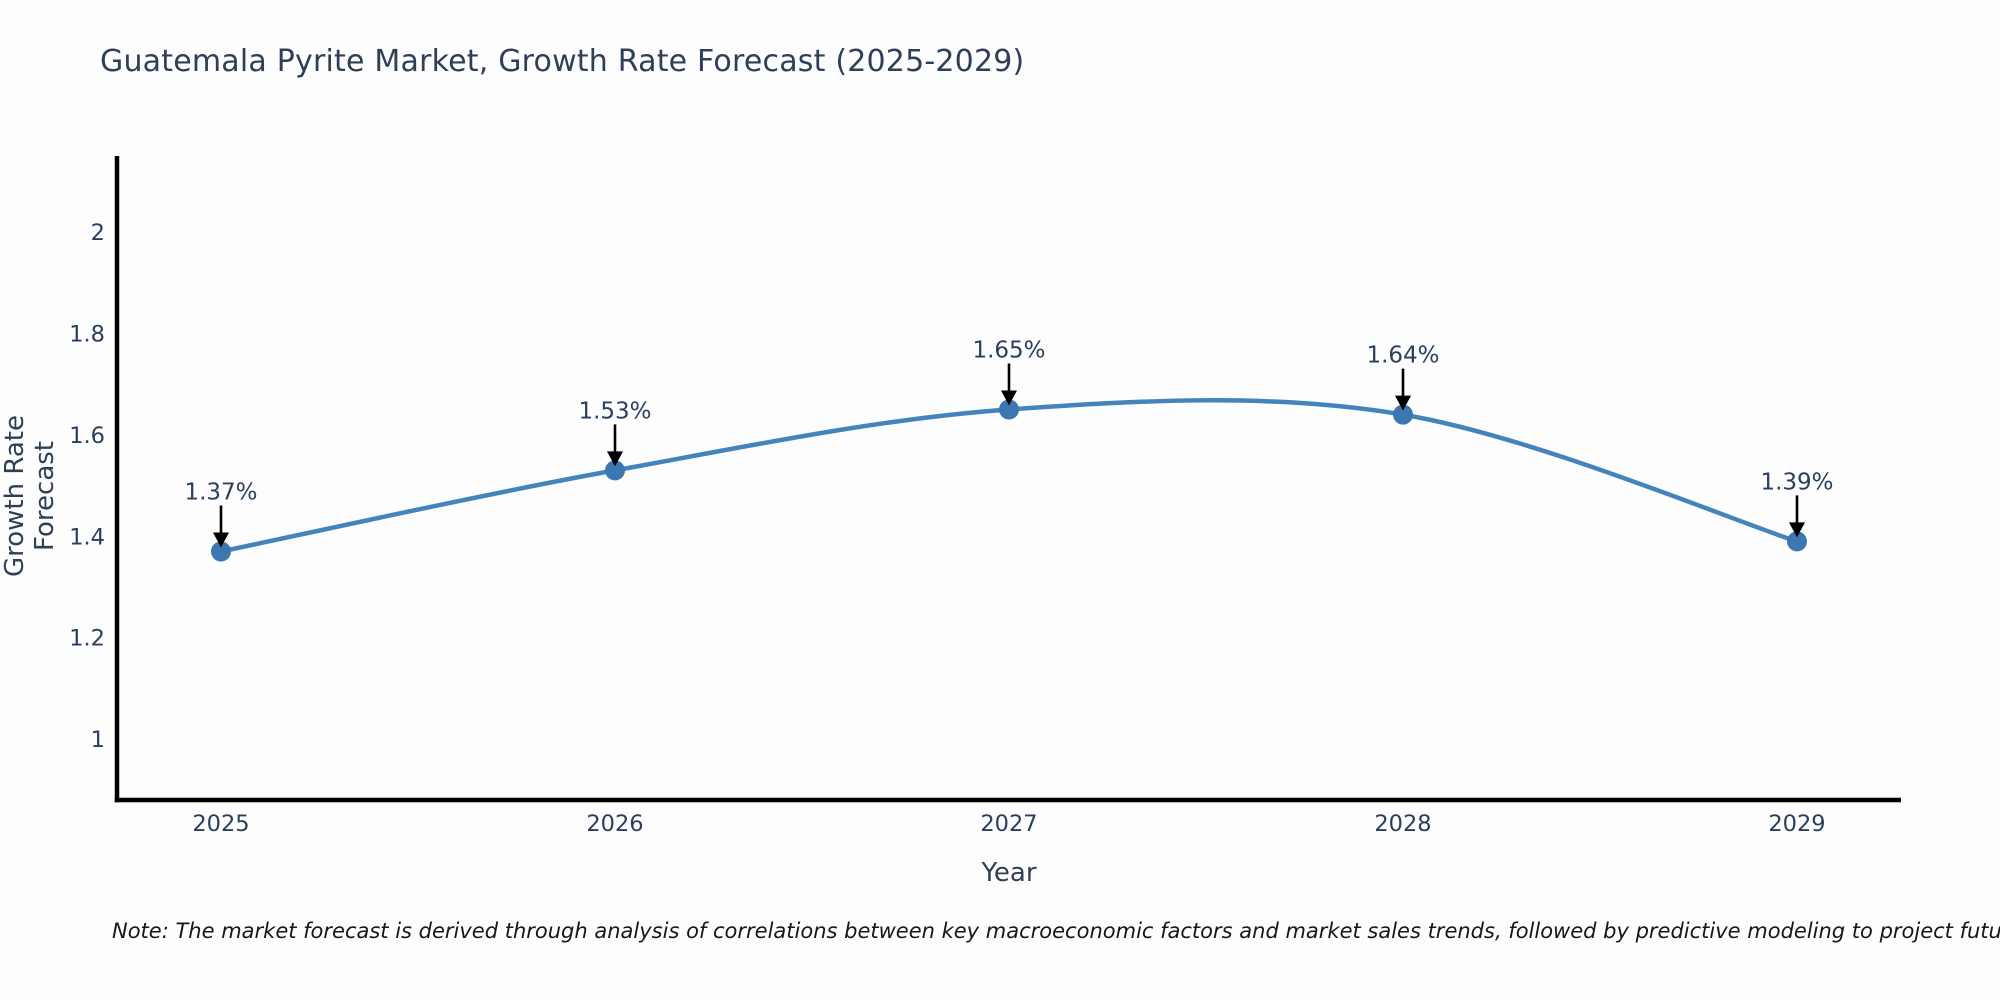 The height and width of the screenshot is (1000, 2000). Describe the element at coordinates (1008, 351) in the screenshot. I see `point-annotation-label: 1.65%` at that location.